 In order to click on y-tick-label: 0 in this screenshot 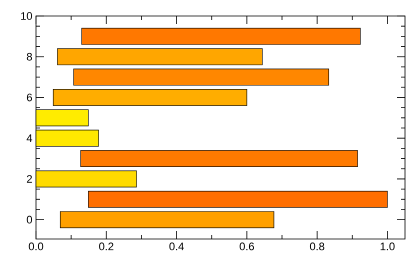, I will do `click(29, 220)`.